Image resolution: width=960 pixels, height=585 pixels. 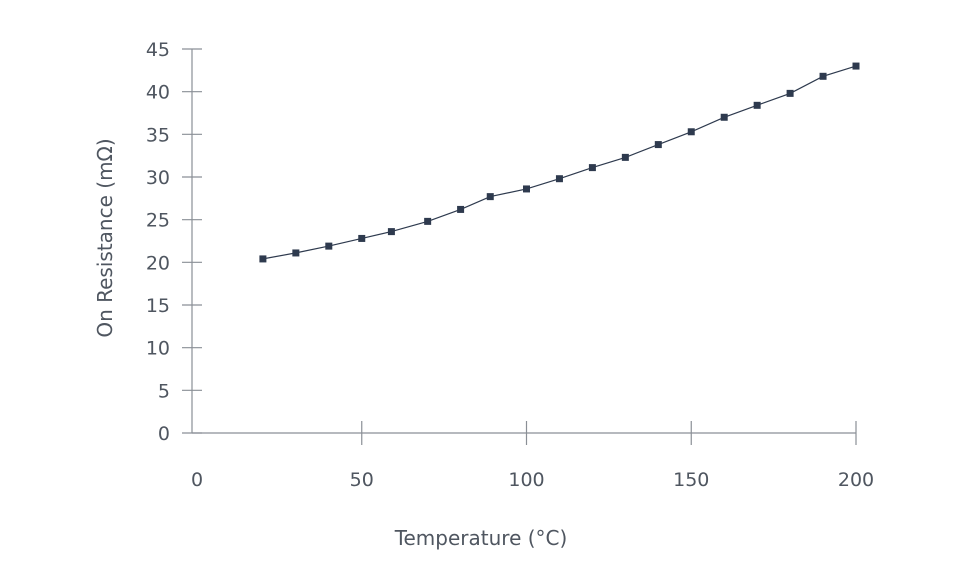 What do you see at coordinates (197, 480) in the screenshot?
I see `x-tick-label: 0` at bounding box center [197, 480].